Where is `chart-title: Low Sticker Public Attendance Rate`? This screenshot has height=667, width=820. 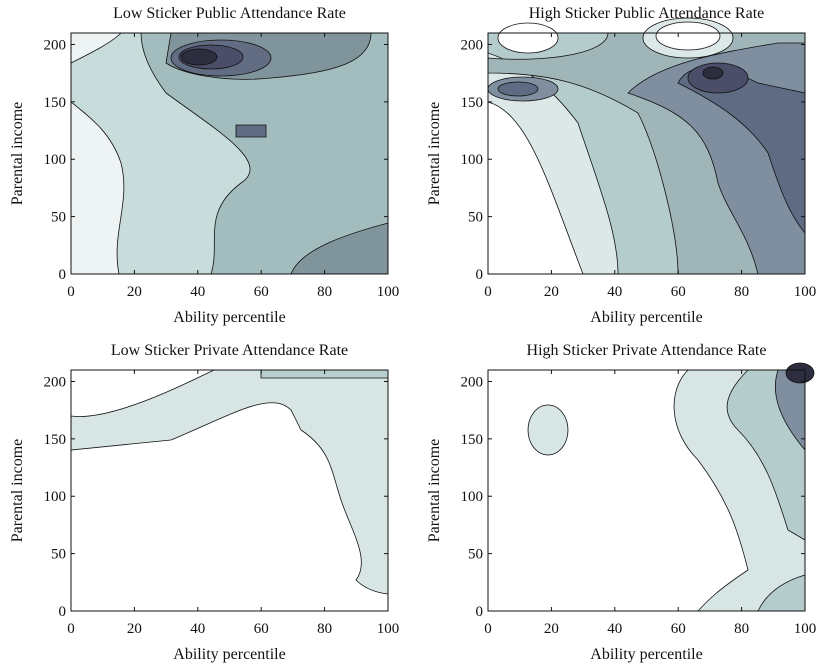 chart-title: Low Sticker Public Attendance Rate is located at coordinates (229, 13).